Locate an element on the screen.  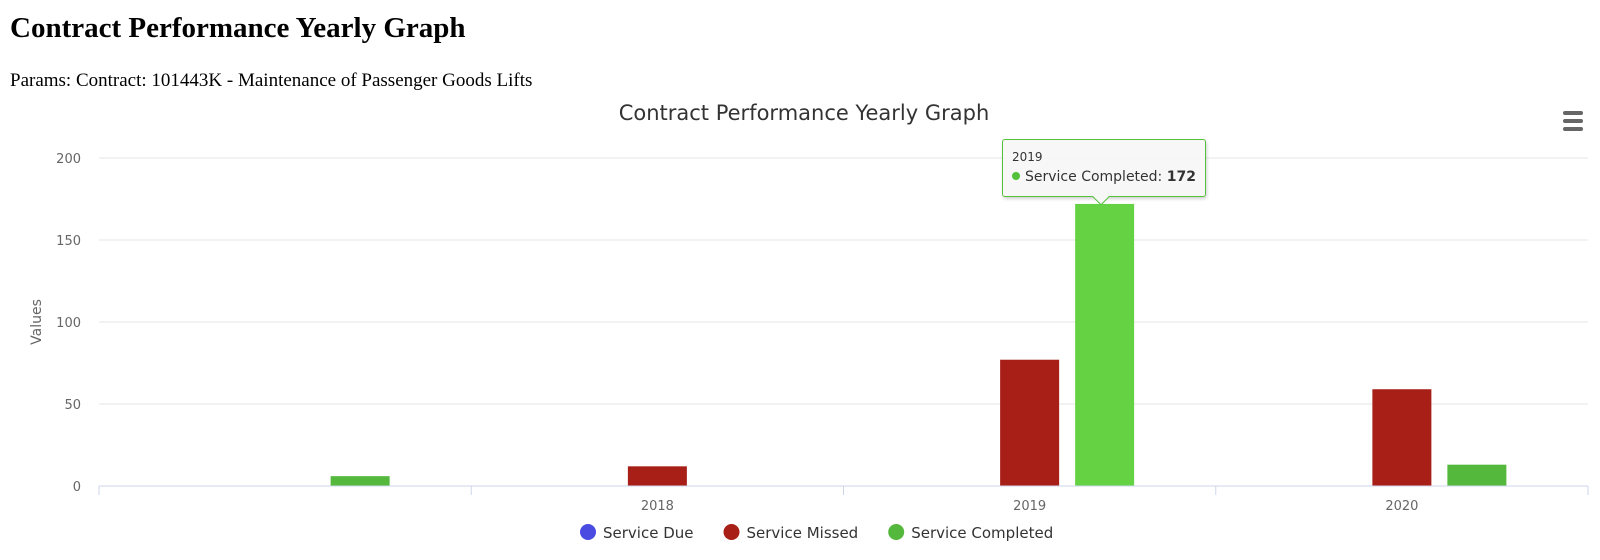
legend-label: Service Completed is located at coordinates (982, 533).